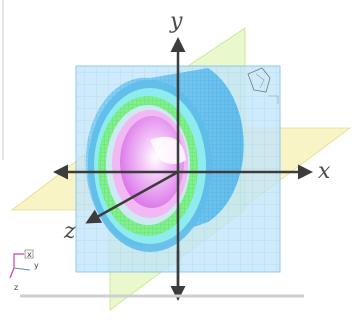  Describe the element at coordinates (324, 171) in the screenshot. I see `x-axis-label: x` at that location.